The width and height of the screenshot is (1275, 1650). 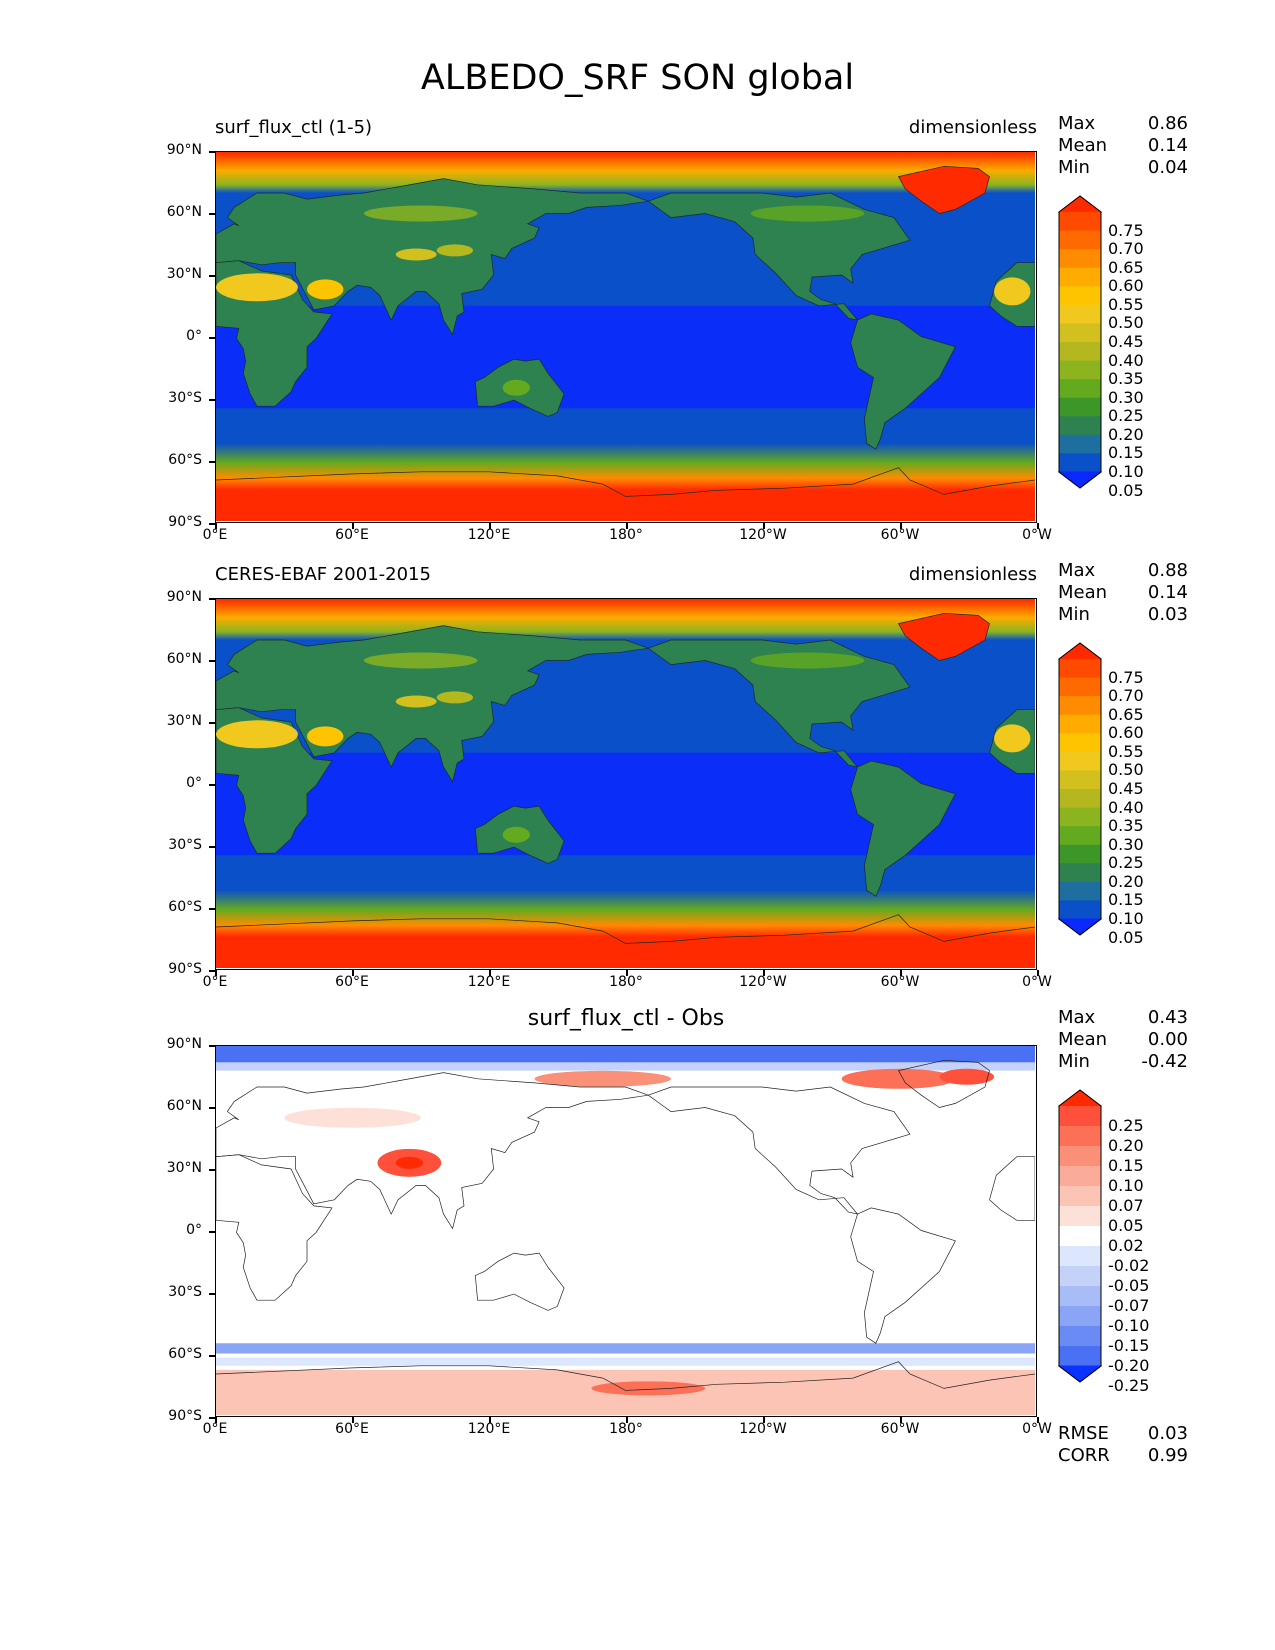 I want to click on stat-value: 0.99, so click(x=1167, y=1455).